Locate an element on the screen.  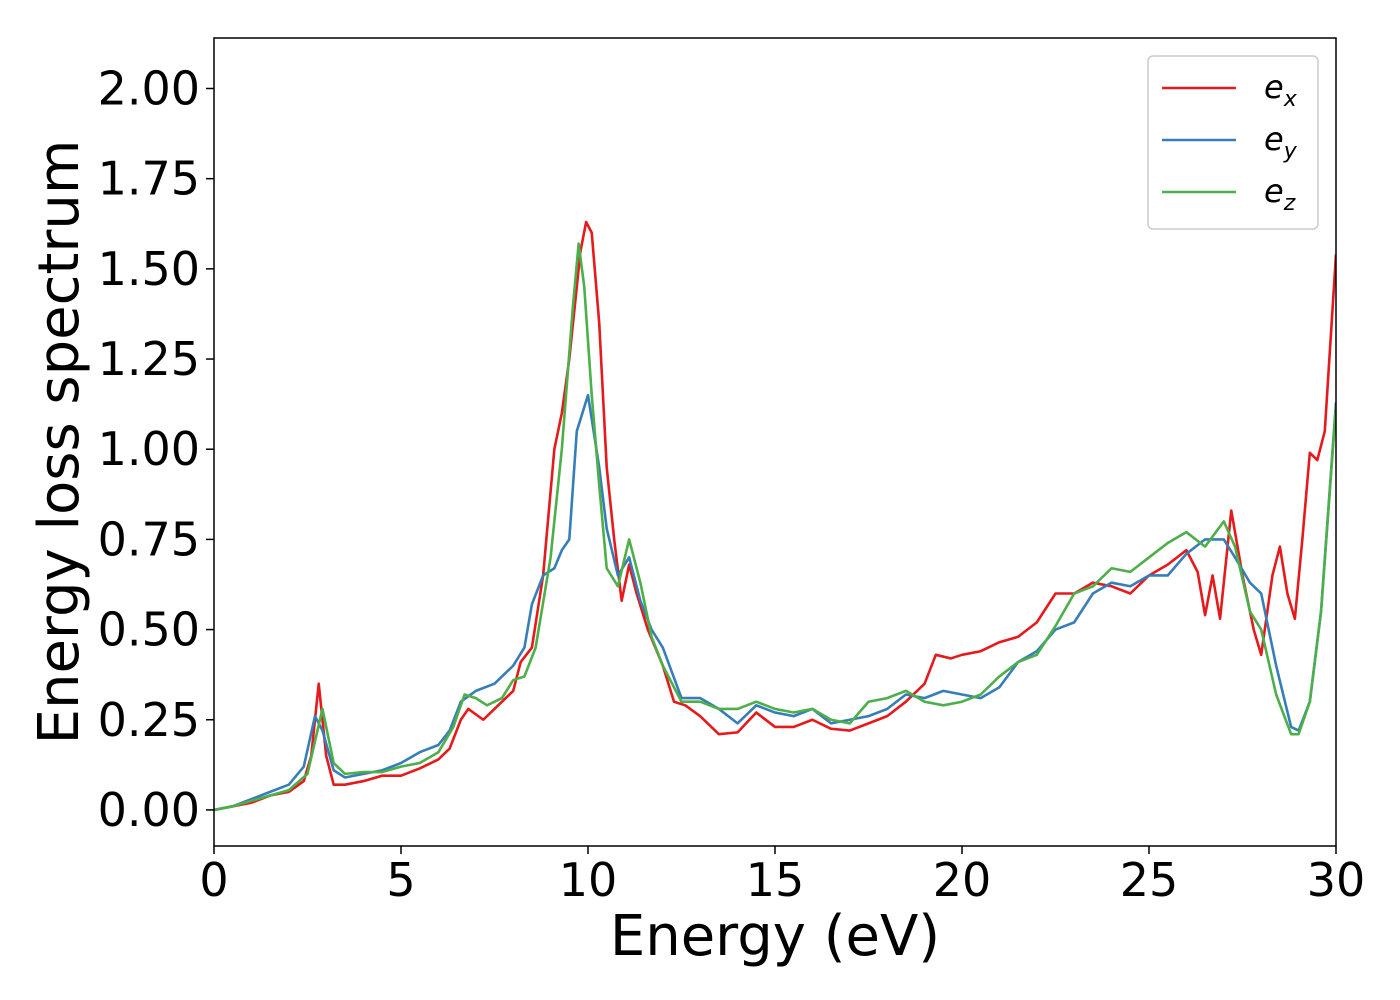
y-tick-label: 1.75 is located at coordinates (149, 179).